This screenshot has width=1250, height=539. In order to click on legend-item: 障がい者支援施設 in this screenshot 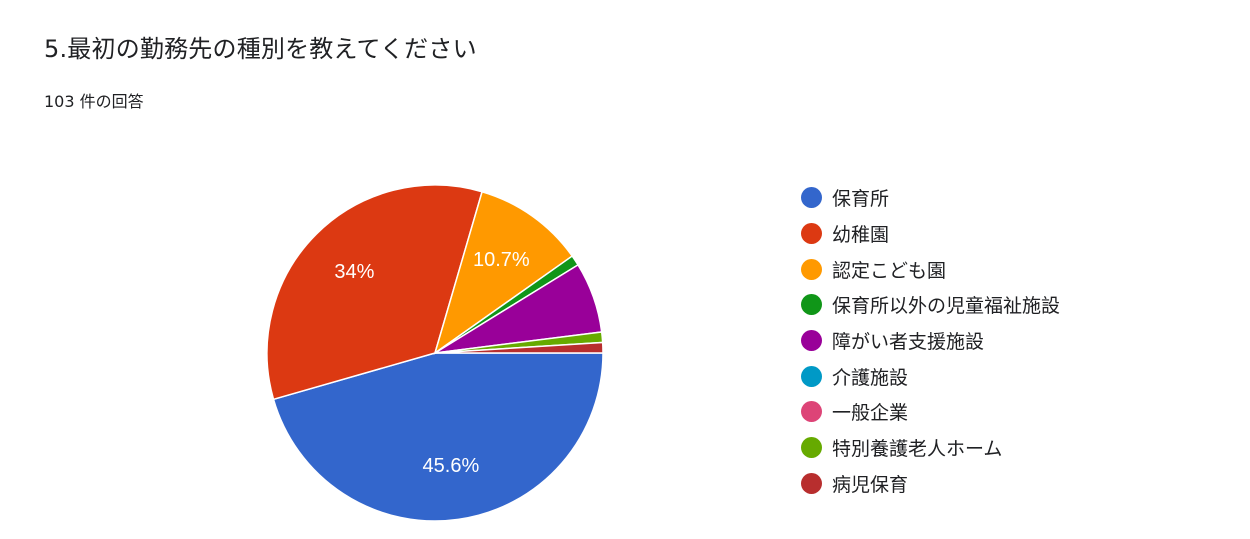, I will do `click(1011, 341)`.